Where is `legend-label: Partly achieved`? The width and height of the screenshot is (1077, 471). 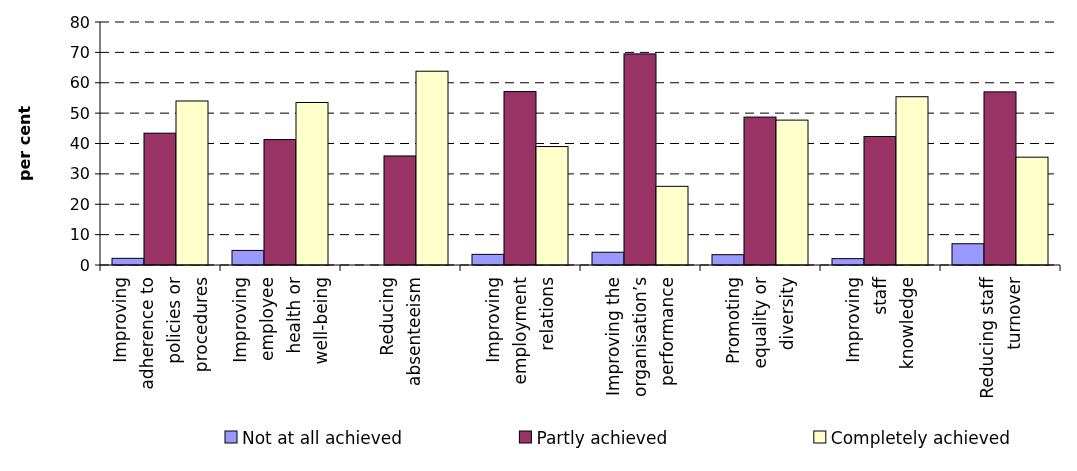 legend-label: Partly achieved is located at coordinates (602, 437).